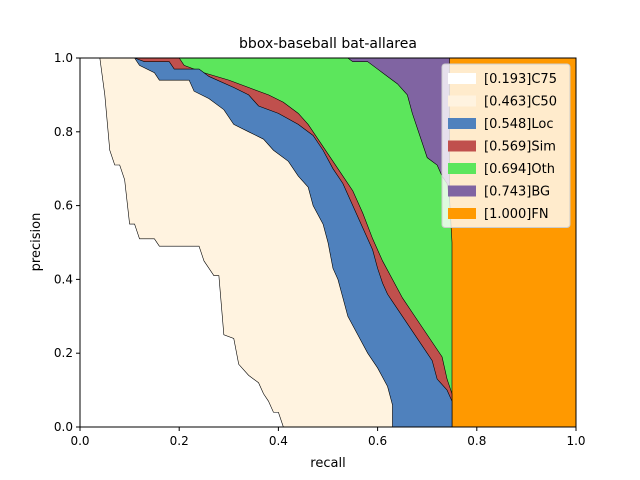 Image resolution: width=640 pixels, height=480 pixels. I want to click on x-tick-label: 0.8, so click(476, 441).